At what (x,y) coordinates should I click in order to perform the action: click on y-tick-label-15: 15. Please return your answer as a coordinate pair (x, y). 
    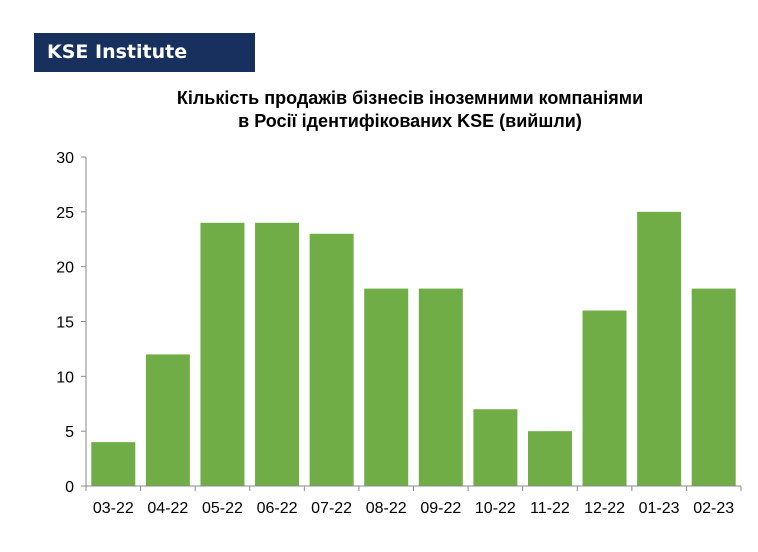
    Looking at the image, I should click on (65, 323).